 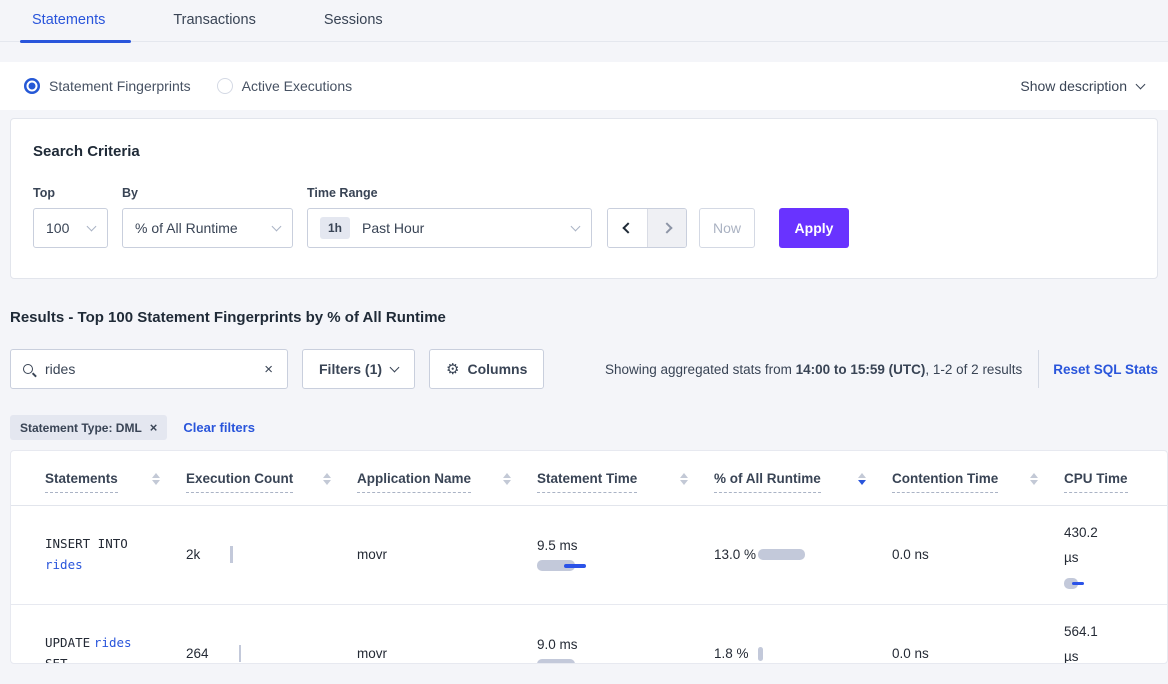 I want to click on execution-count-cell: 2k, so click(x=271, y=555).